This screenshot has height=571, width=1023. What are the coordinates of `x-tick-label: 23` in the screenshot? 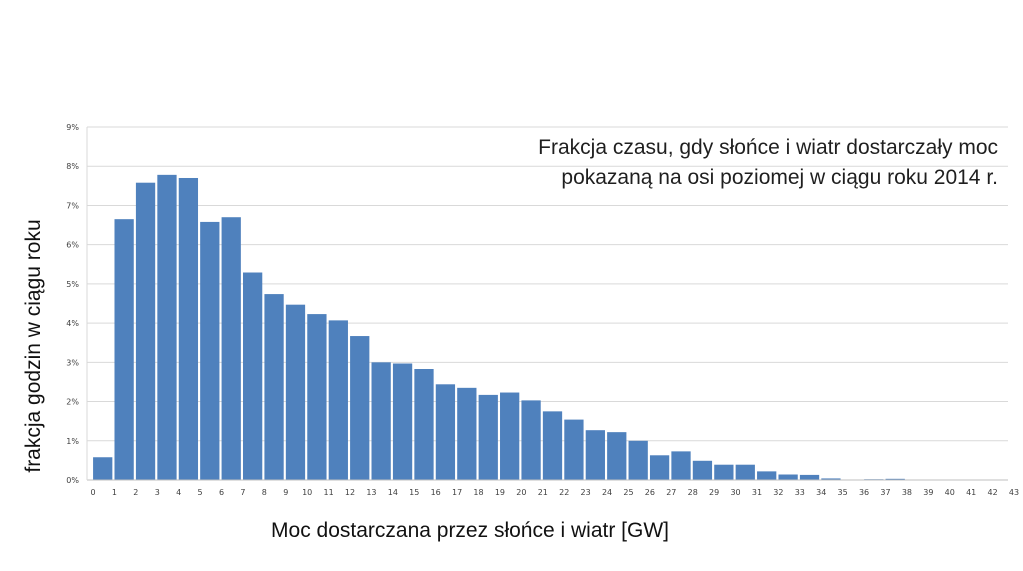 It's located at (586, 492).